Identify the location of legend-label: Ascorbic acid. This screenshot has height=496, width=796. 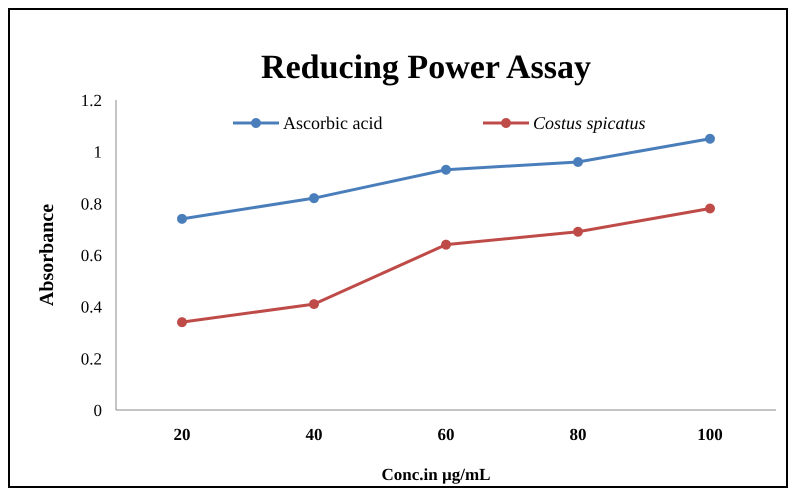
(332, 123).